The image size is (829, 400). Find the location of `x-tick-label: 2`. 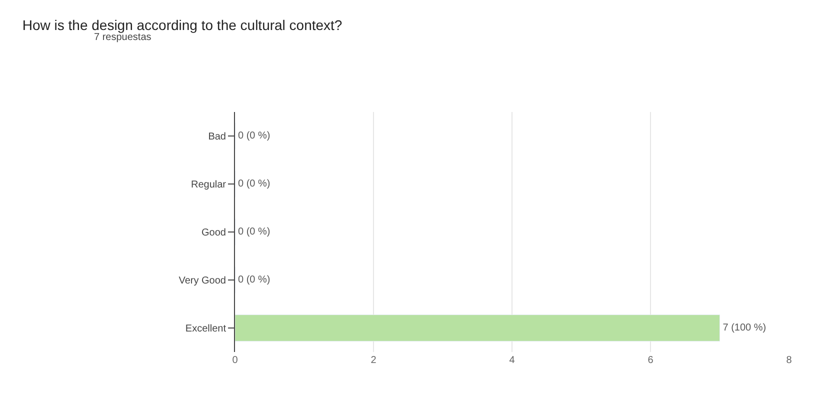

x-tick-label: 2 is located at coordinates (373, 360).